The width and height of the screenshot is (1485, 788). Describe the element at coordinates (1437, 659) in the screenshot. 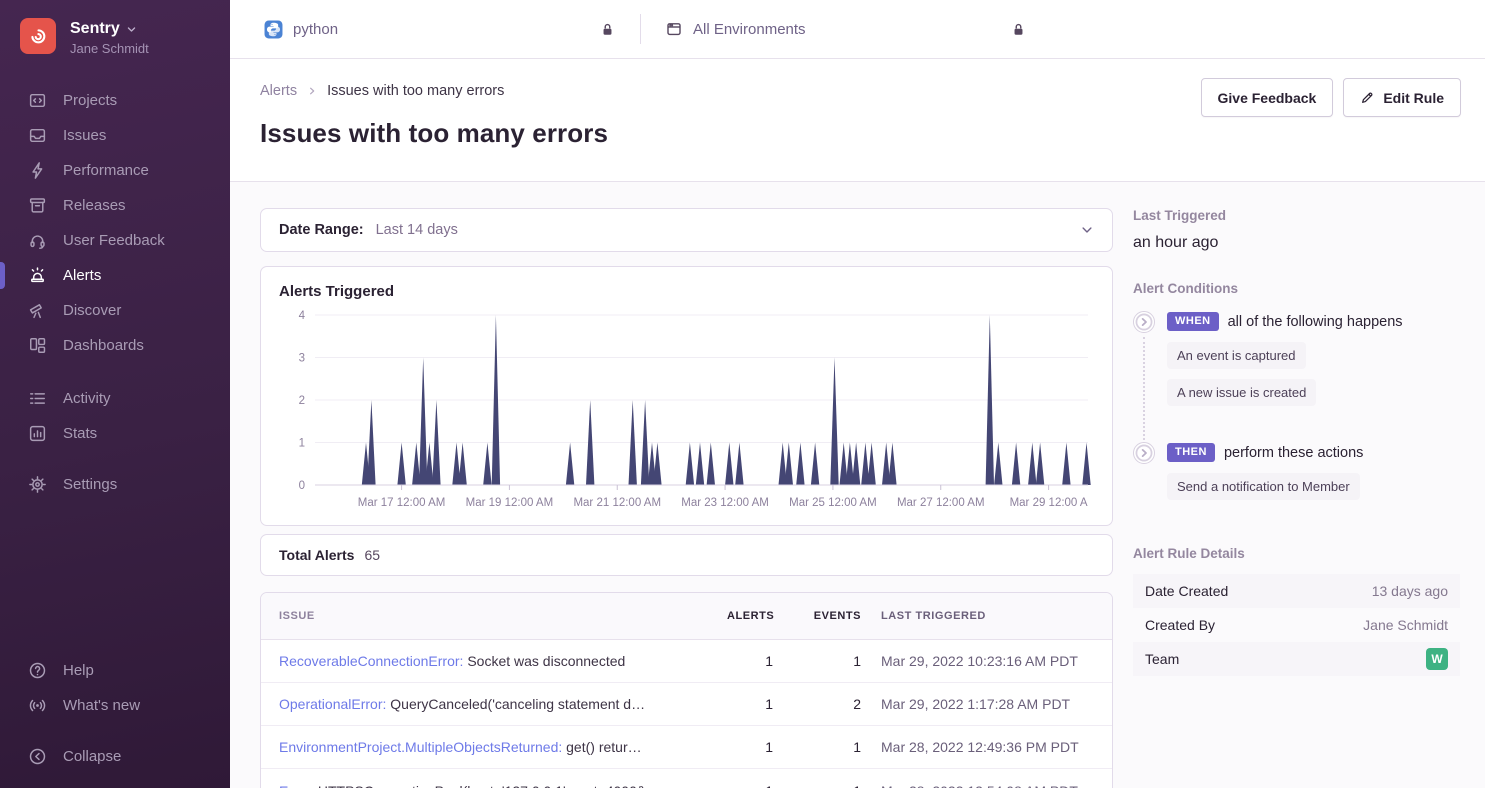

I see `team-avatar-badge: W` at that location.